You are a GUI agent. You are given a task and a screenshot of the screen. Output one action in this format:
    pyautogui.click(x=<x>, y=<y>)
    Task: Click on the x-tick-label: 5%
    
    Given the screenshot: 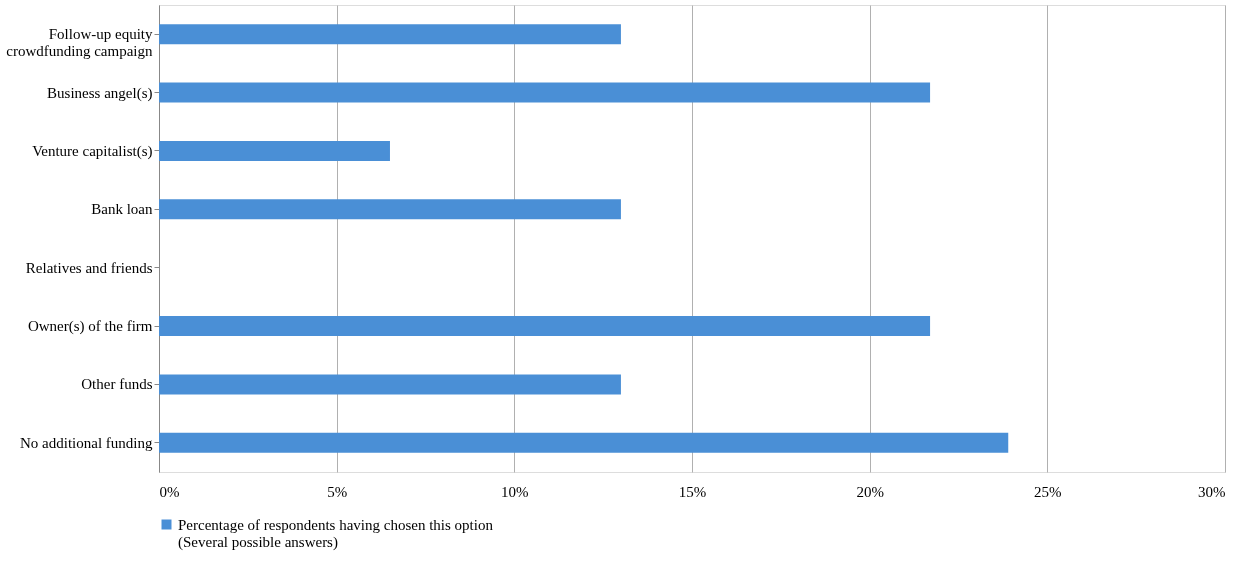 What is the action you would take?
    pyautogui.click(x=337, y=491)
    